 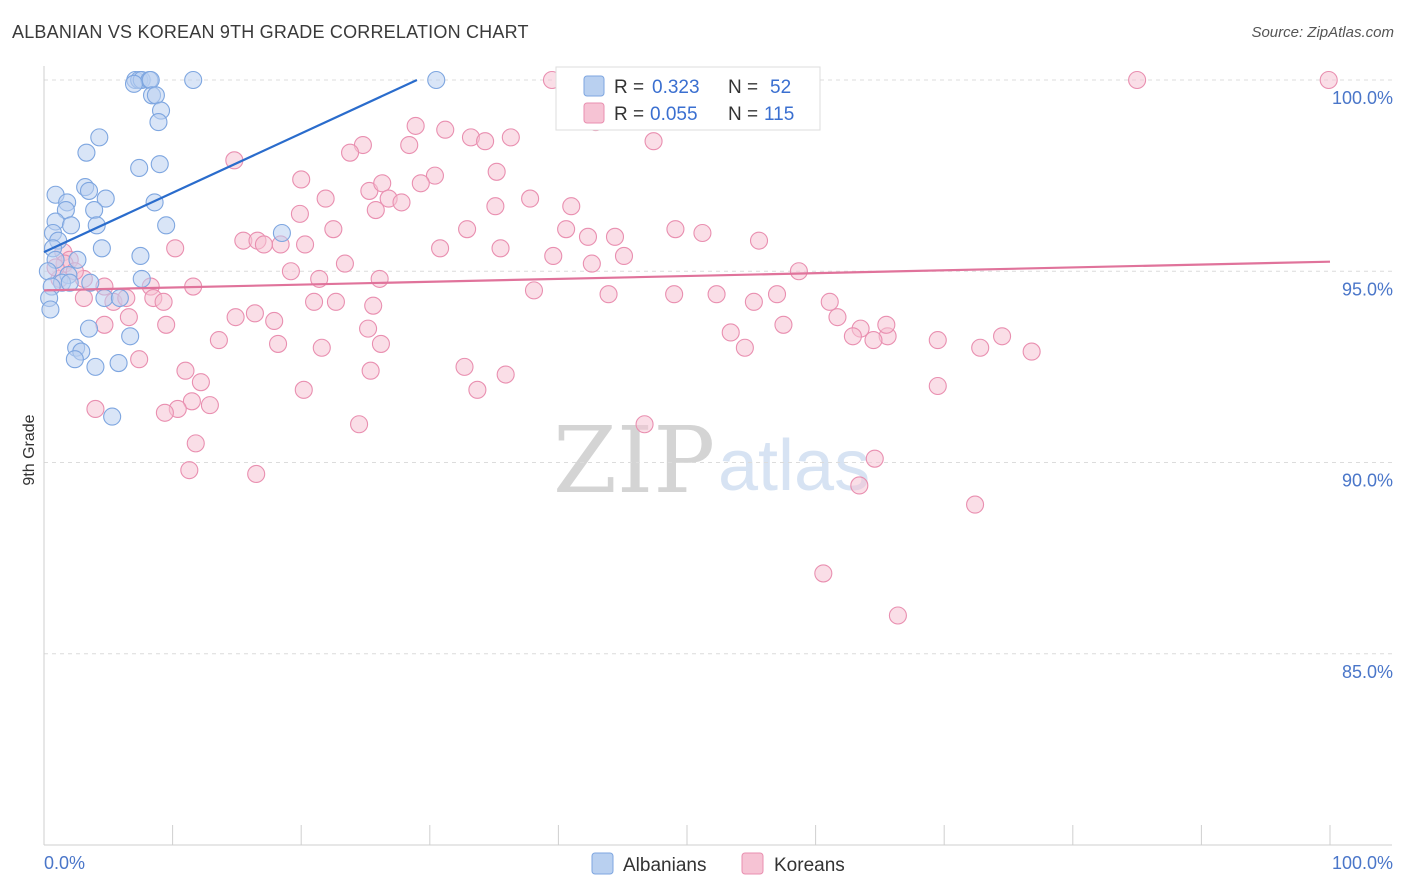 I want to click on koreans-n-value: 115, so click(x=779, y=114).